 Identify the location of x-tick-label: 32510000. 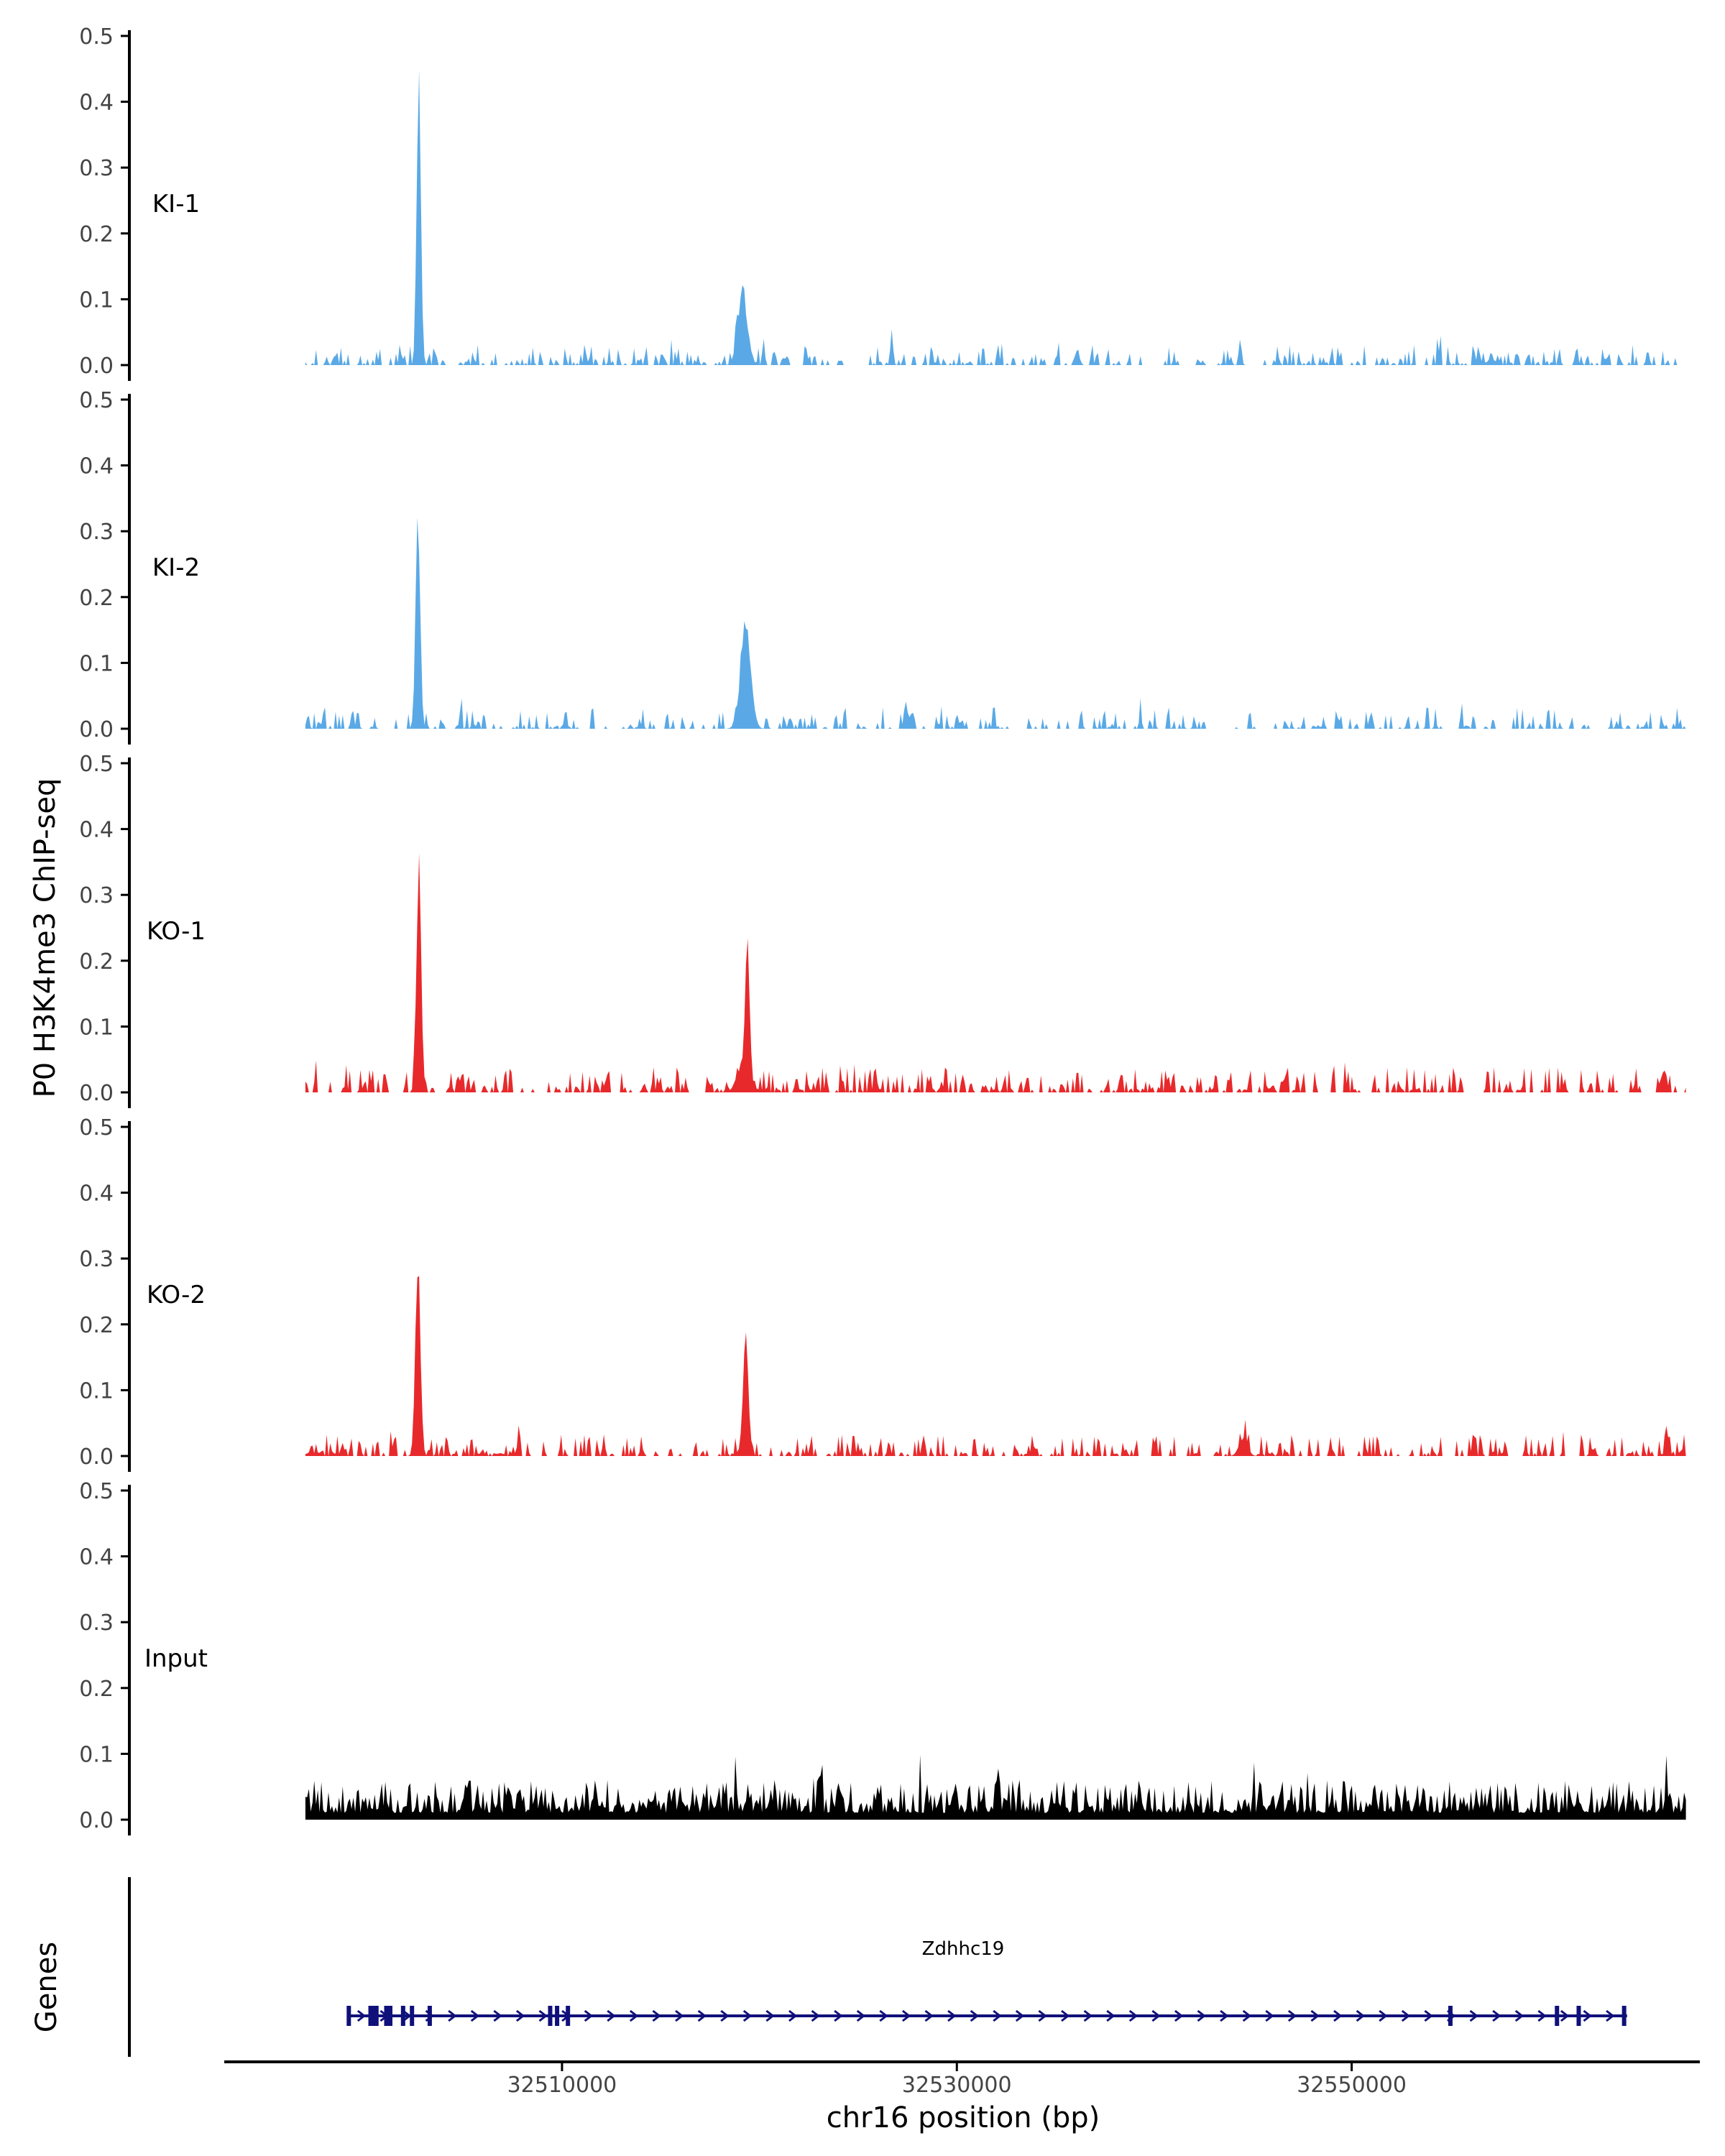
(562, 2085).